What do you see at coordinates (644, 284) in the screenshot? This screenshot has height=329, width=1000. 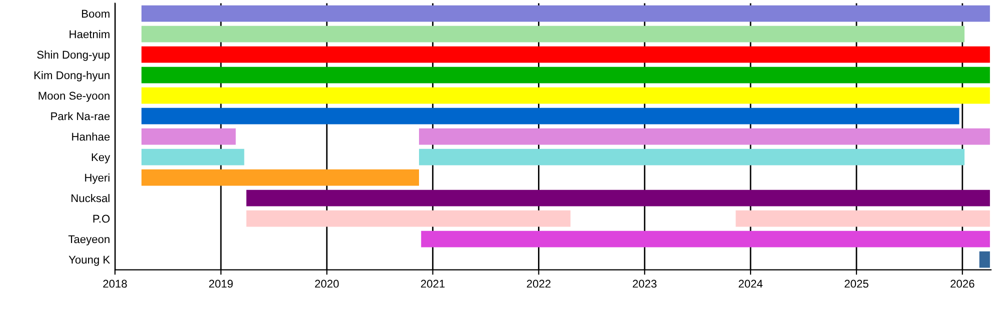 I see `x-tick-label: 2023` at bounding box center [644, 284].